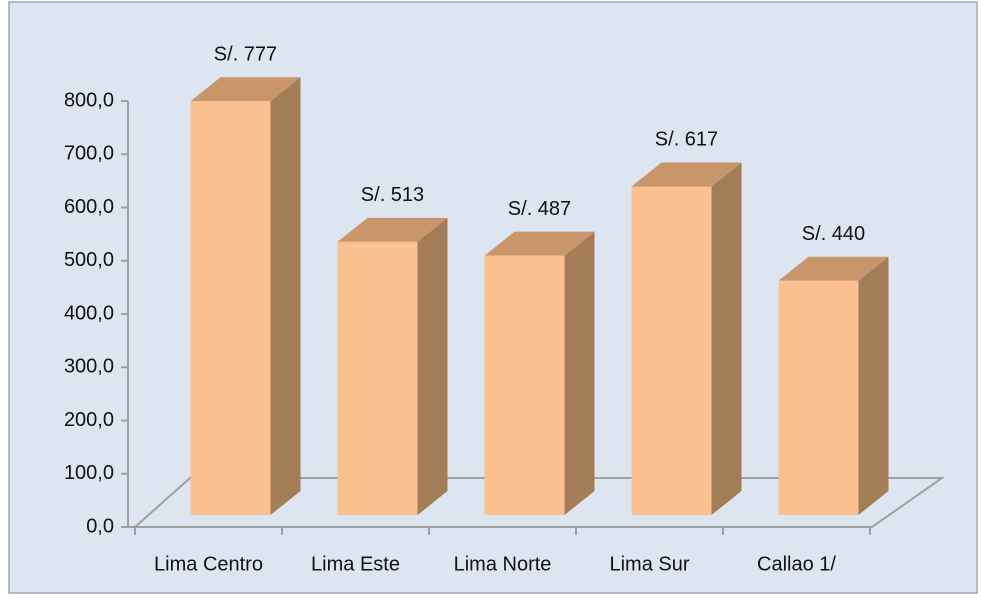  Describe the element at coordinates (89, 313) in the screenshot. I see `y-tick-label: 400,0` at that location.